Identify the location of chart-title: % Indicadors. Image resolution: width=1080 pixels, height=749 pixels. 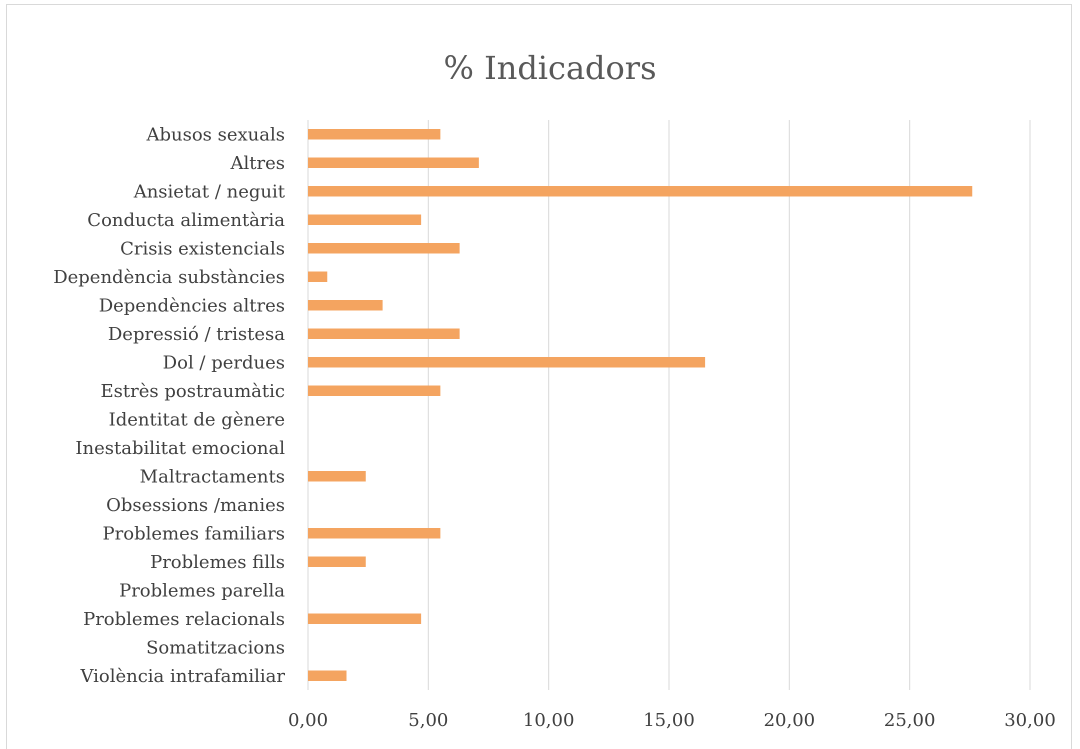
(549, 68).